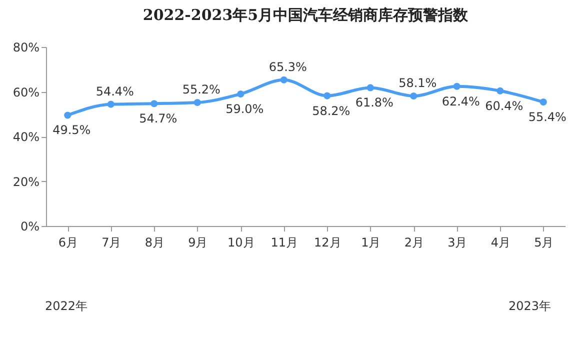 The width and height of the screenshot is (577, 343). What do you see at coordinates (500, 243) in the screenshot?
I see `x-tick-label: 4月` at bounding box center [500, 243].